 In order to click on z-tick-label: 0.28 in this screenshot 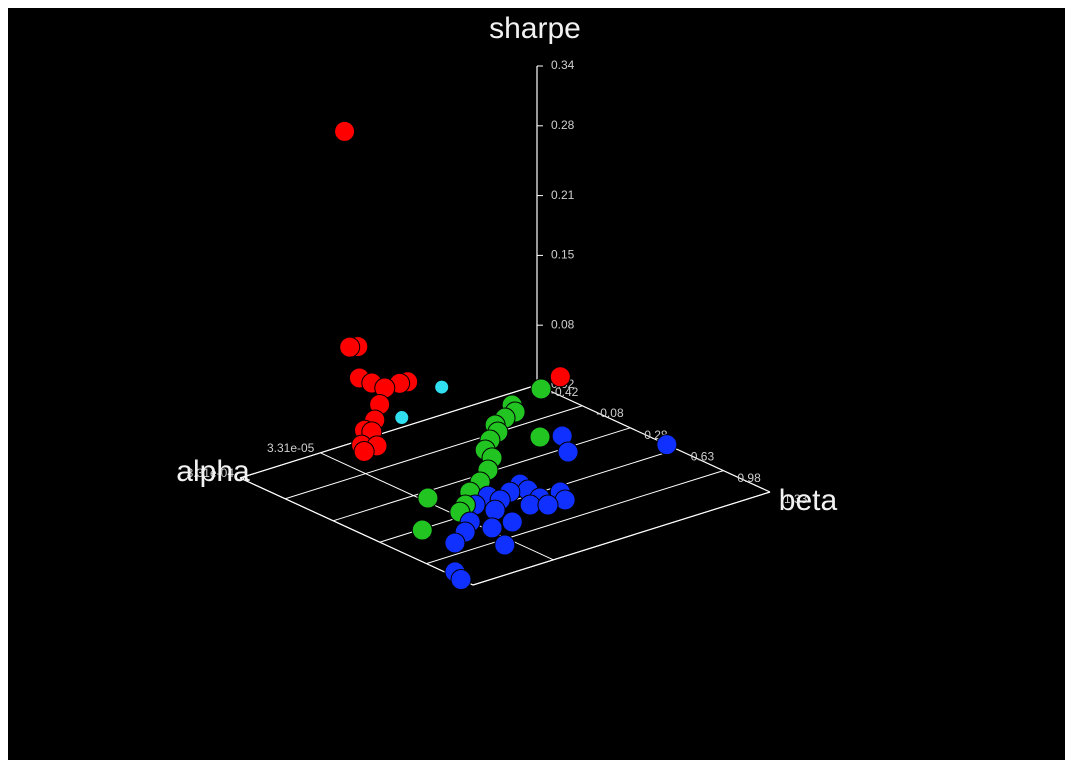, I will do `click(563, 125)`.